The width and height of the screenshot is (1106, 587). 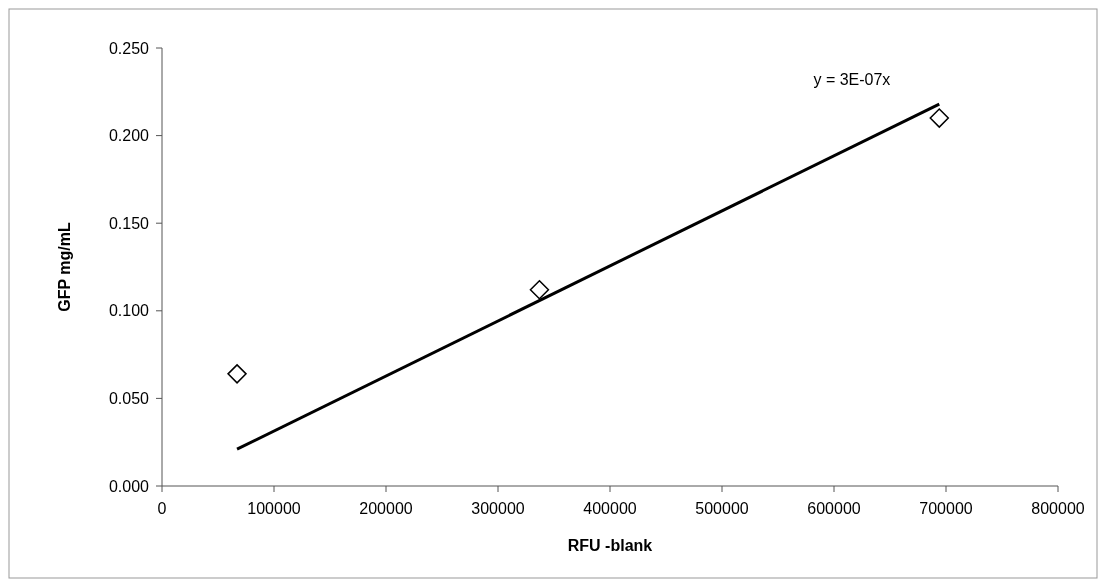 I want to click on x-tick-label: 800000, so click(x=1058, y=508).